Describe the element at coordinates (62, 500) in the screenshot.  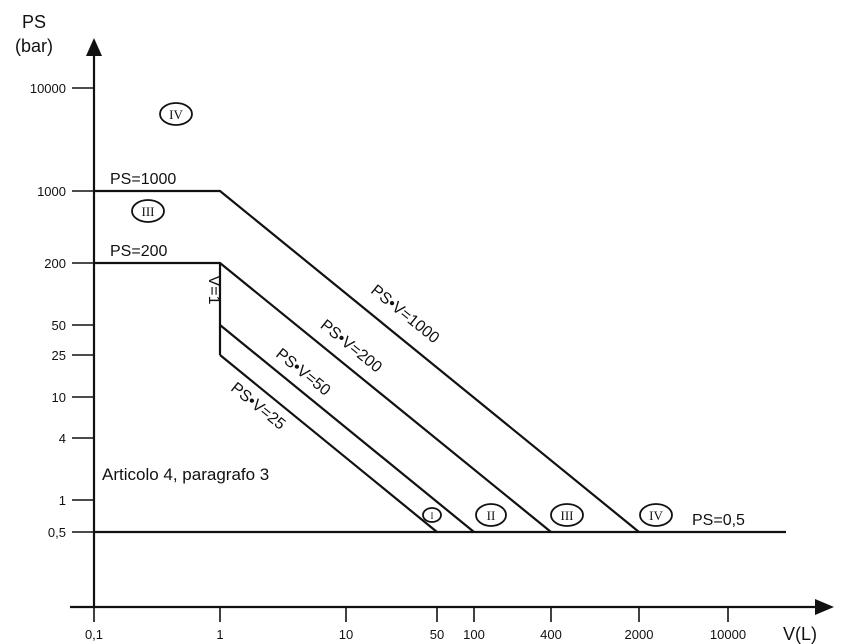
I see `y-tick-label: 1` at that location.